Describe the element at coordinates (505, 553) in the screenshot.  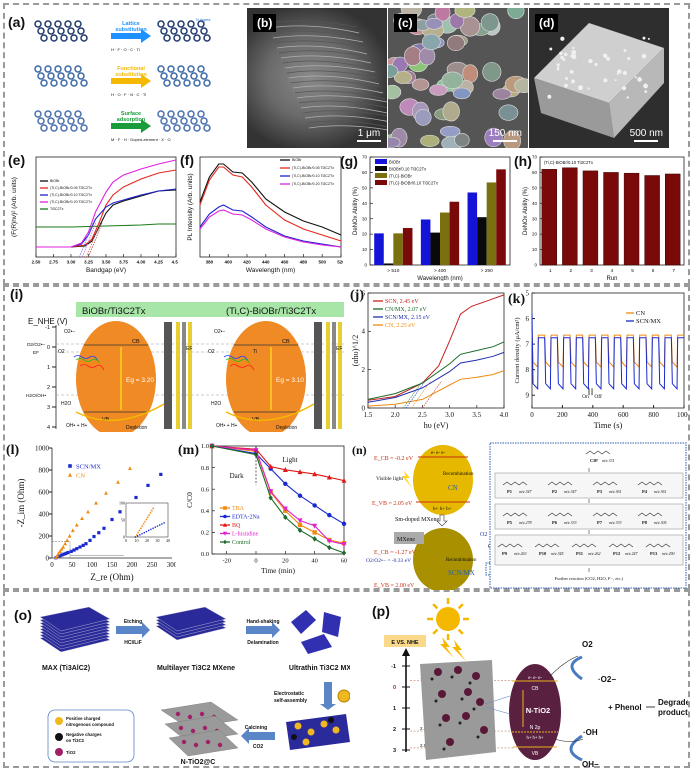
I see `product-name: P9` at that location.